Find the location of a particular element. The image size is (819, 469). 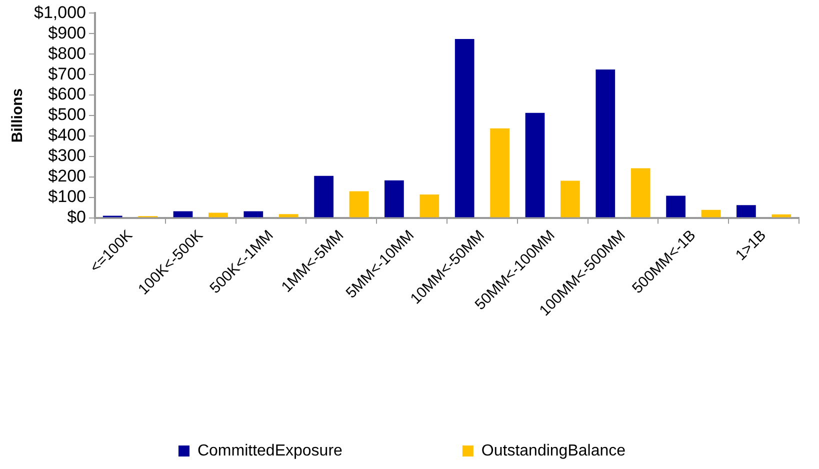

y-tick-label: $900 is located at coordinates (67, 32).